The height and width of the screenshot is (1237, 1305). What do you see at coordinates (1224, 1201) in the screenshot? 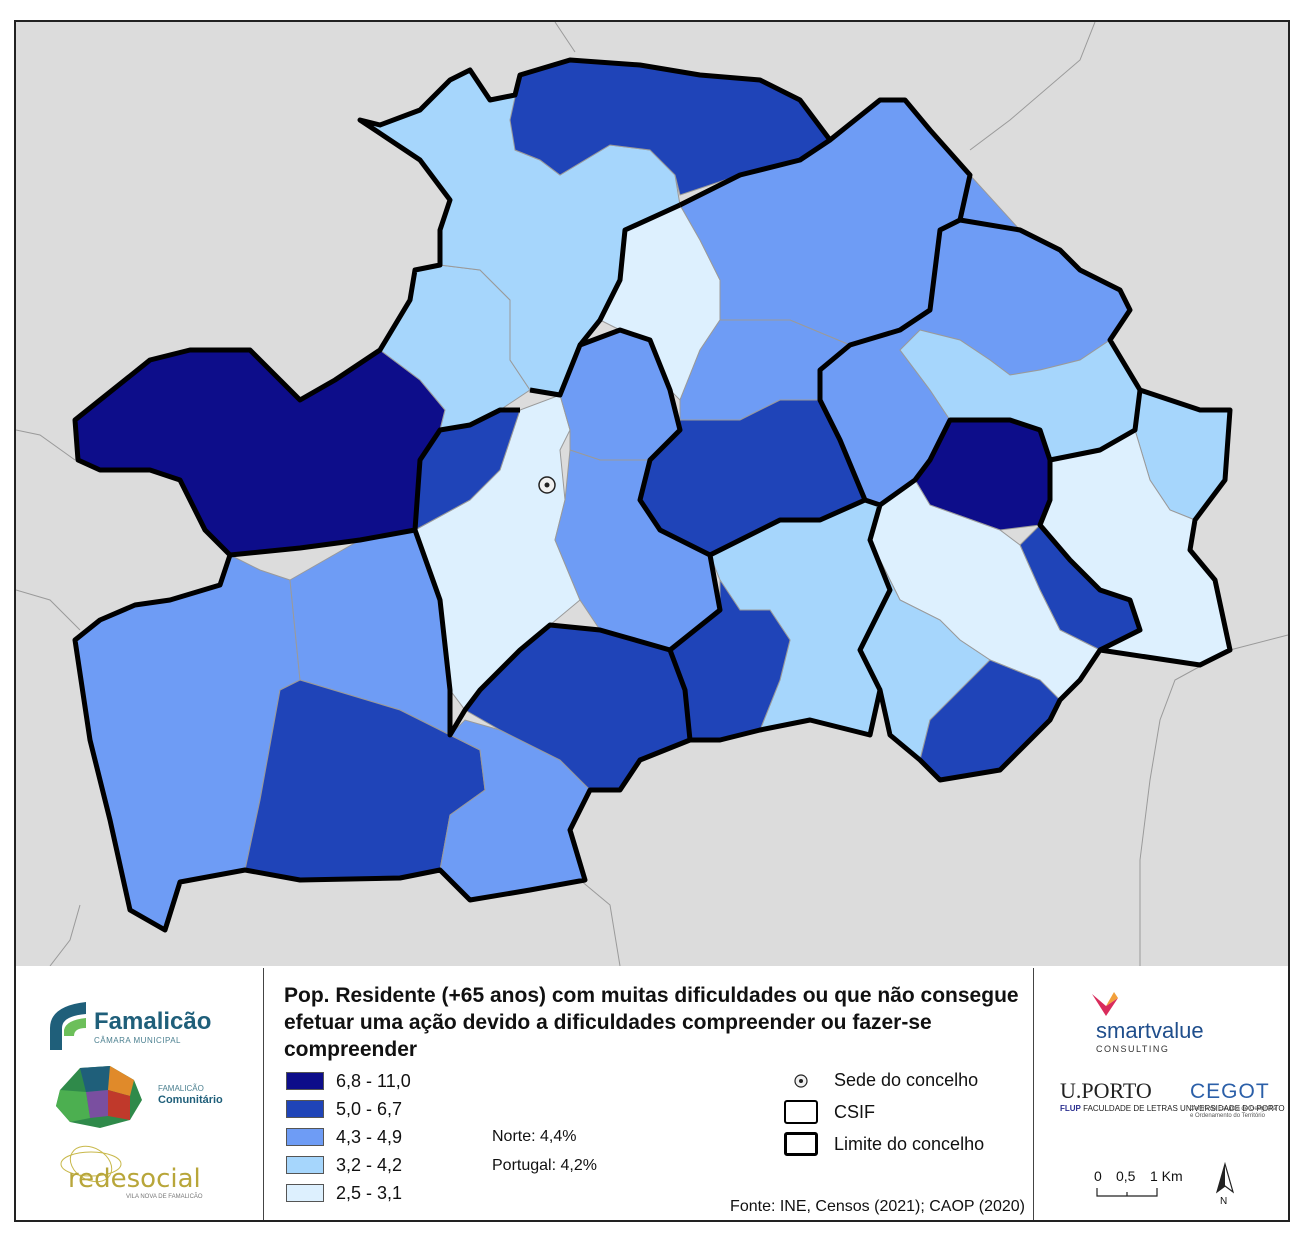
I see `north-label: N` at bounding box center [1224, 1201].